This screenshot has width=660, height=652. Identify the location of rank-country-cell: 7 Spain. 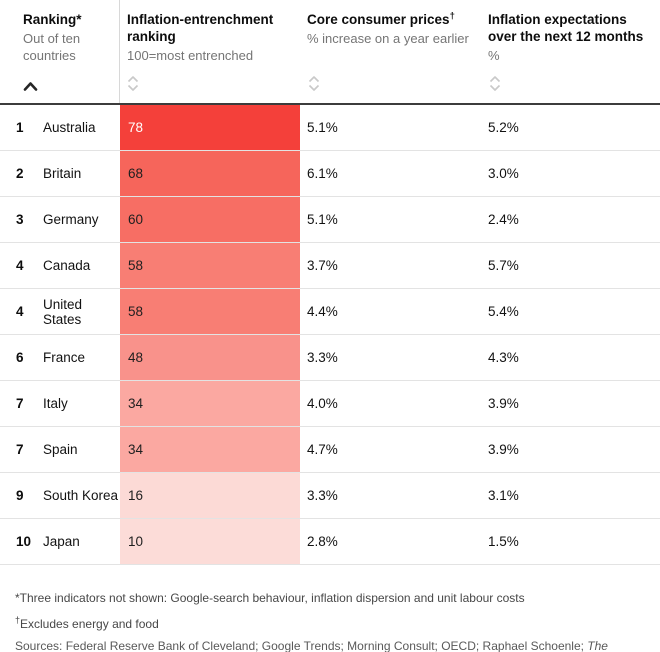
(60, 449).